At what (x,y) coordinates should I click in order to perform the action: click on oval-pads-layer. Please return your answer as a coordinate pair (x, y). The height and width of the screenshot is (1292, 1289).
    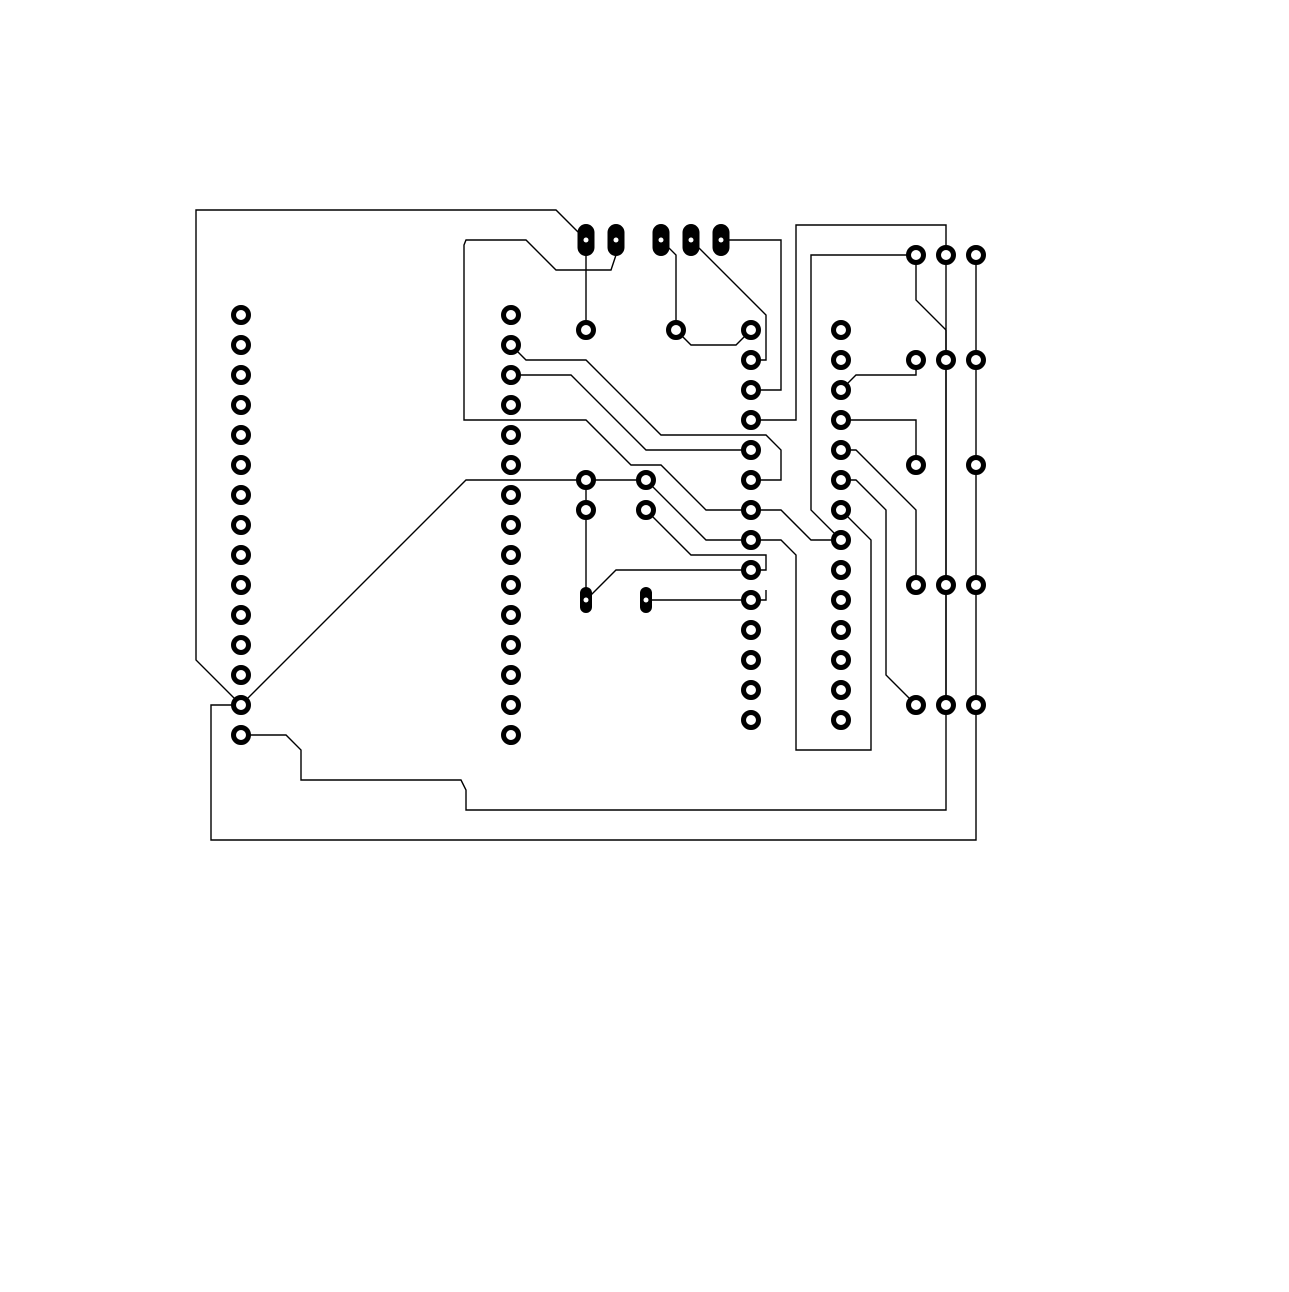
    Looking at the image, I should click on (653, 418).